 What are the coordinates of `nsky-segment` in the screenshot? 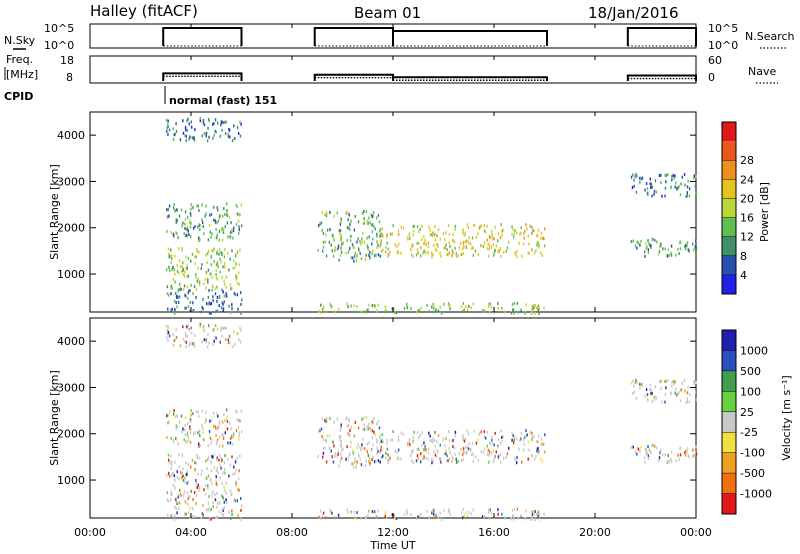 It's located at (661, 36).